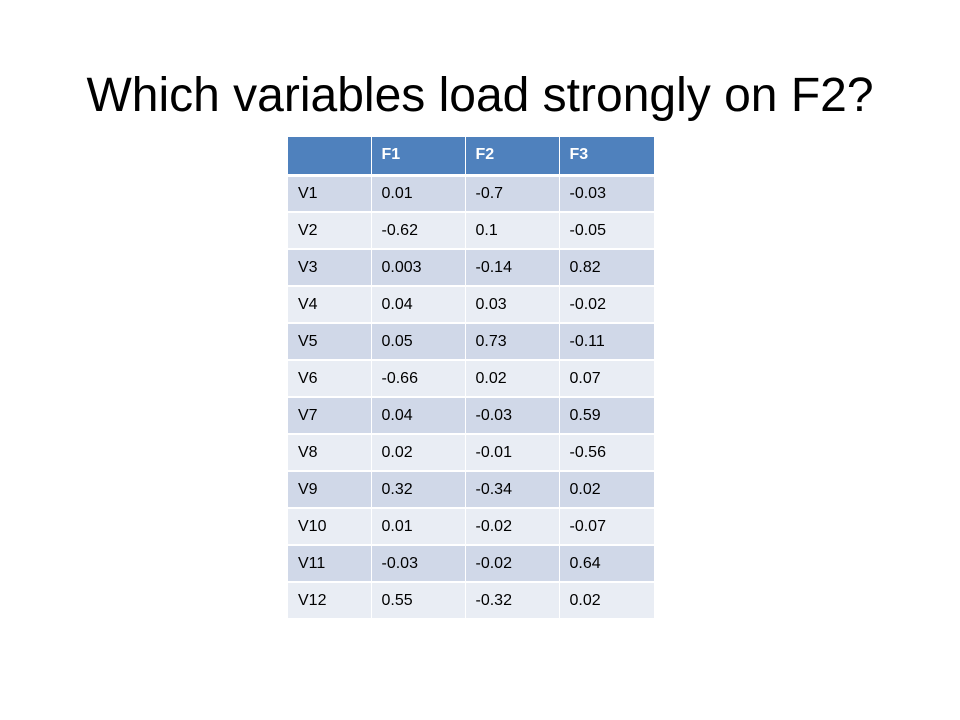 The width and height of the screenshot is (960, 720). Describe the element at coordinates (511, 194) in the screenshot. I see `f2-cell: -0.7` at that location.